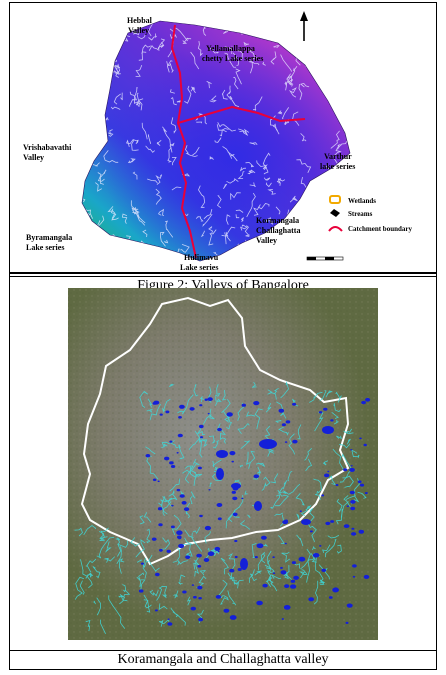  What do you see at coordinates (325, 258) in the screenshot?
I see `scale-bar-icon` at bounding box center [325, 258].